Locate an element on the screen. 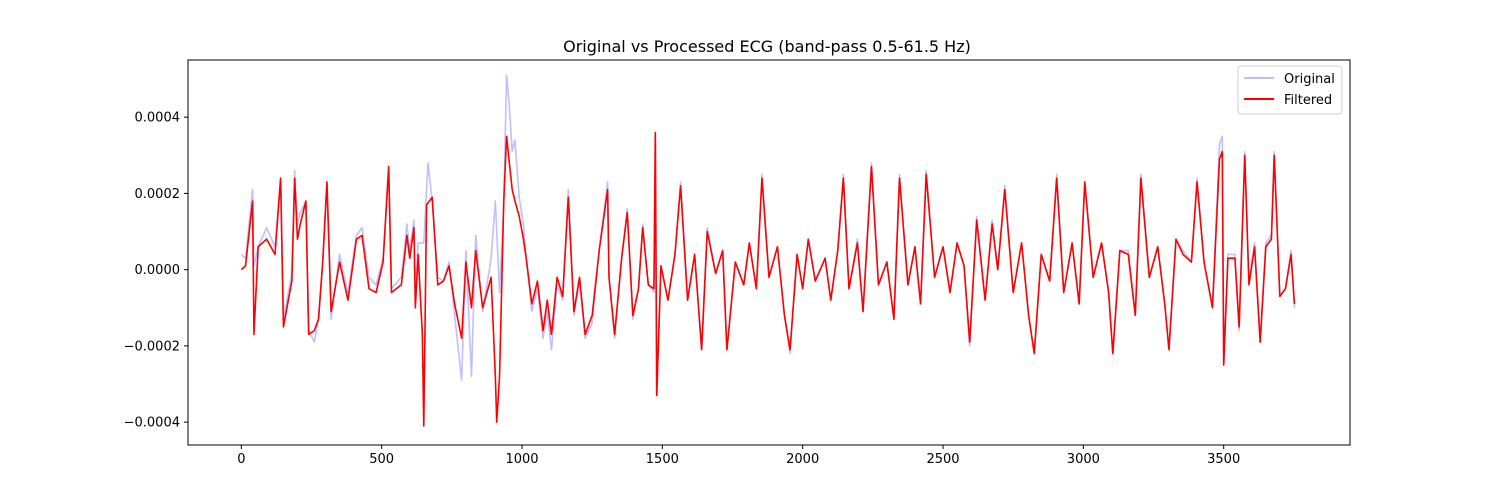 Image resolution: width=1500 pixels, height=500 pixels. y-axis: −0.0004 −0.0002 0.0000 0.0002 0.0004 is located at coordinates (156, 271).